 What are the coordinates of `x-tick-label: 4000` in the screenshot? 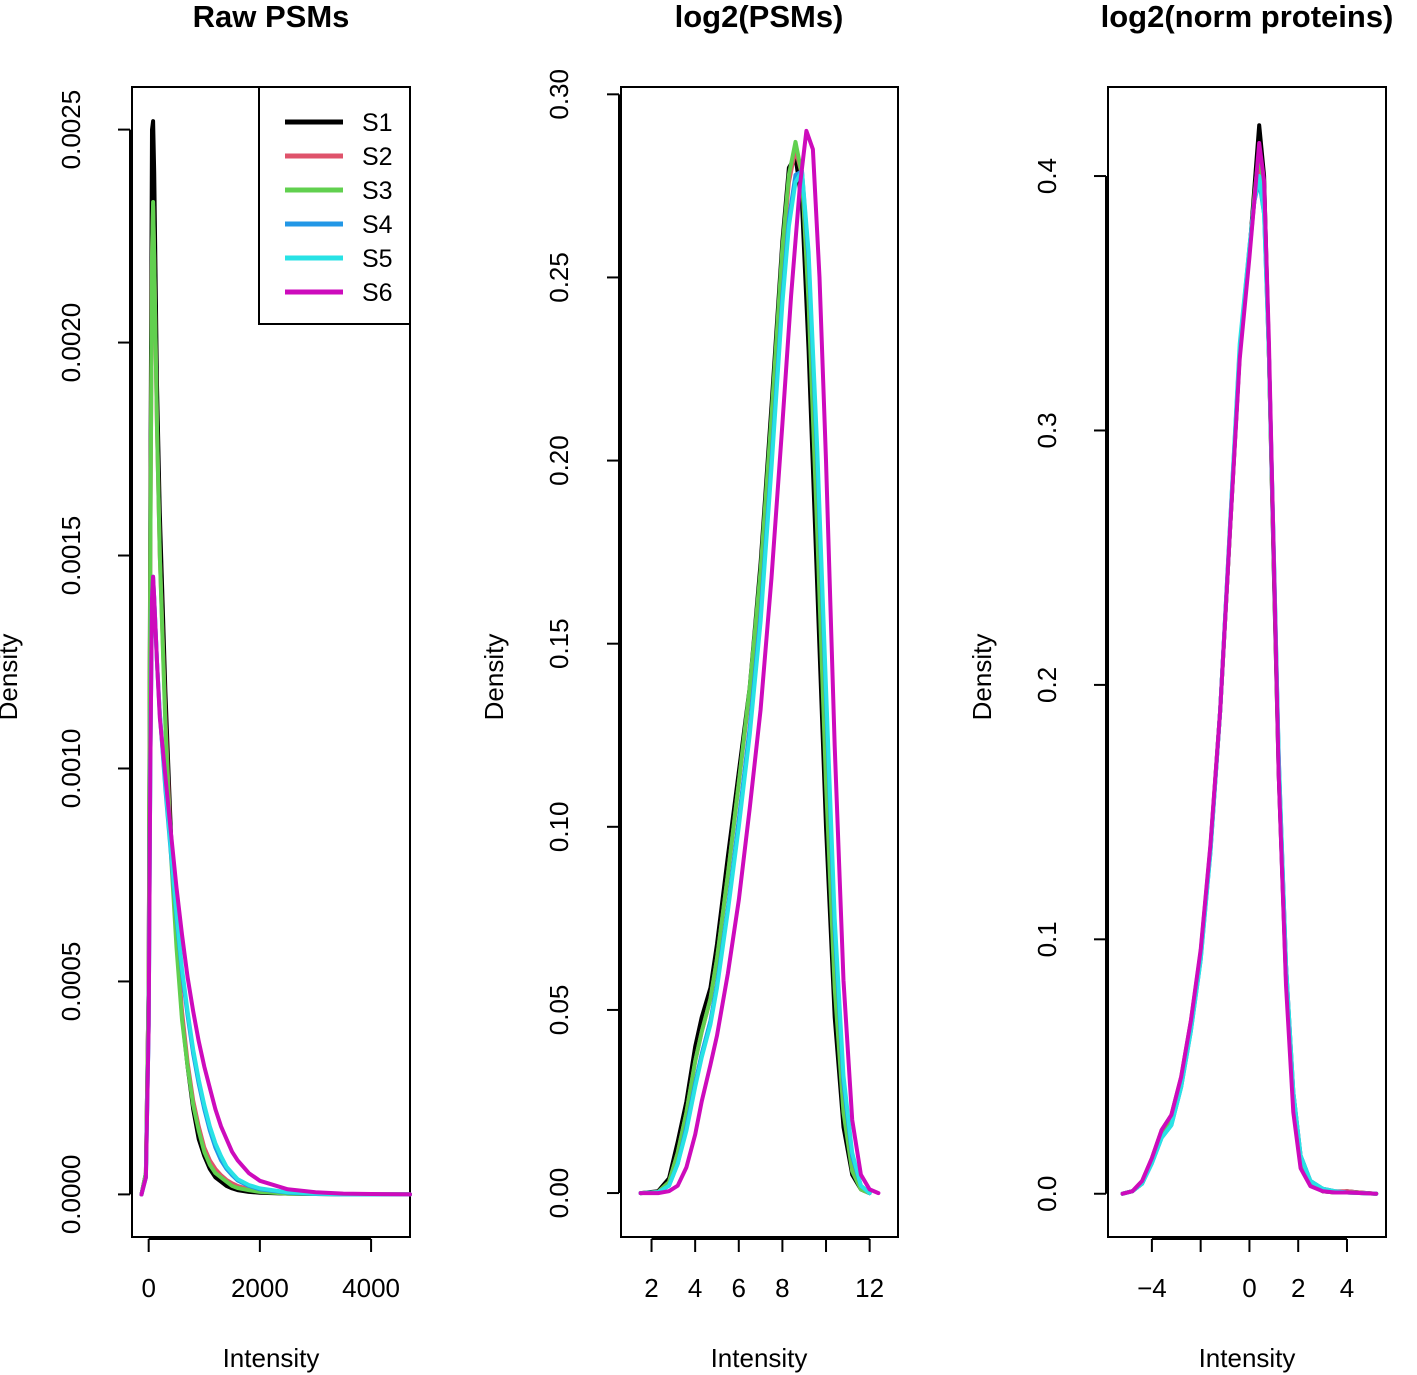 It's located at (371, 1288).